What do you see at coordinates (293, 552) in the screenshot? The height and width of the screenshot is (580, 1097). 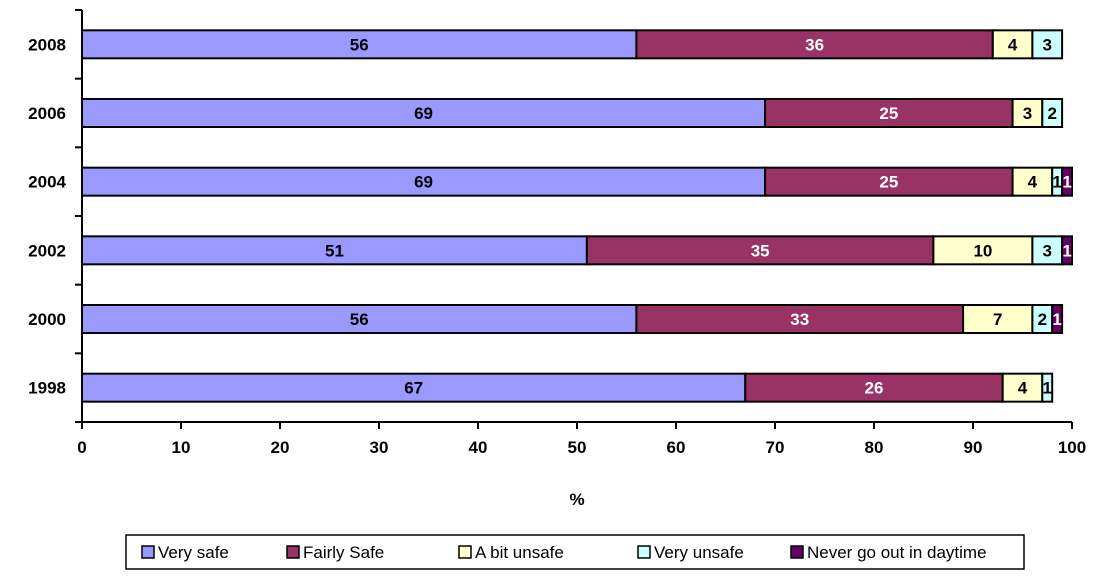 I see `legend-swatch-fairly-safe` at bounding box center [293, 552].